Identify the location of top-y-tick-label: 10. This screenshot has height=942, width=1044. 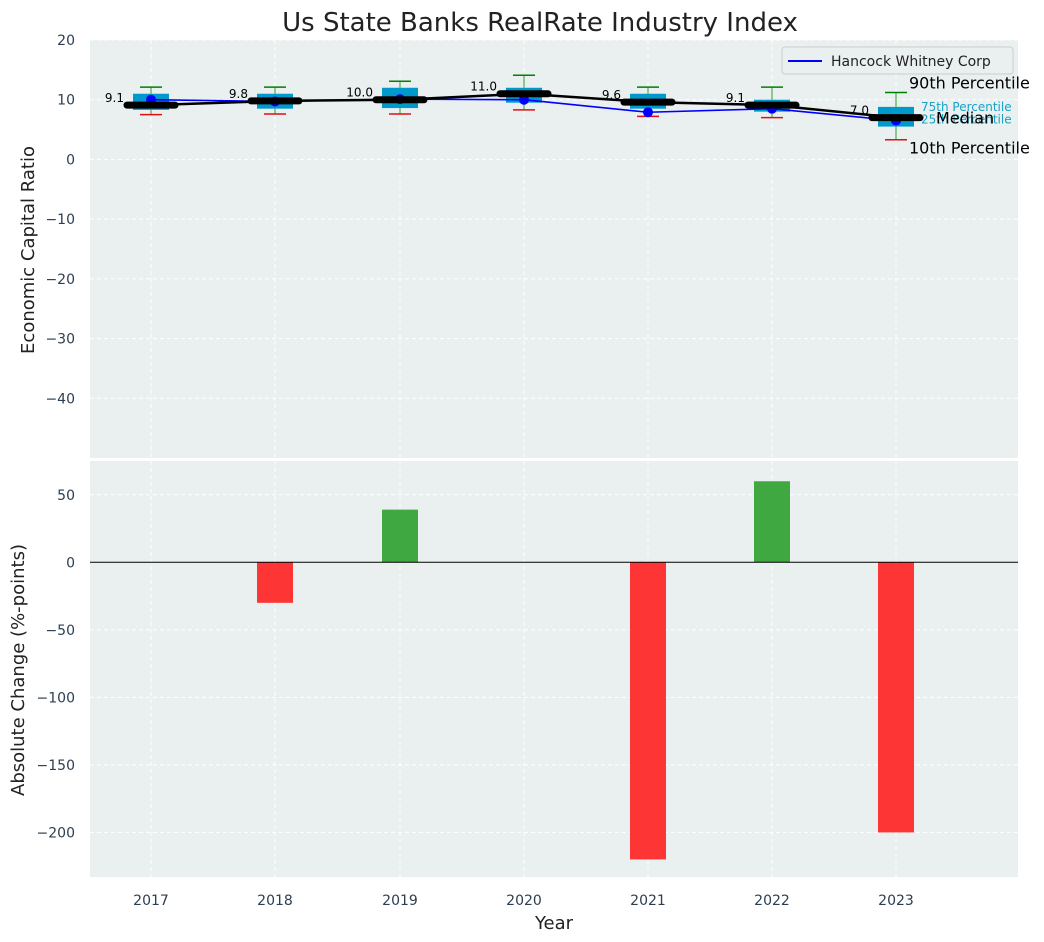
(66, 101).